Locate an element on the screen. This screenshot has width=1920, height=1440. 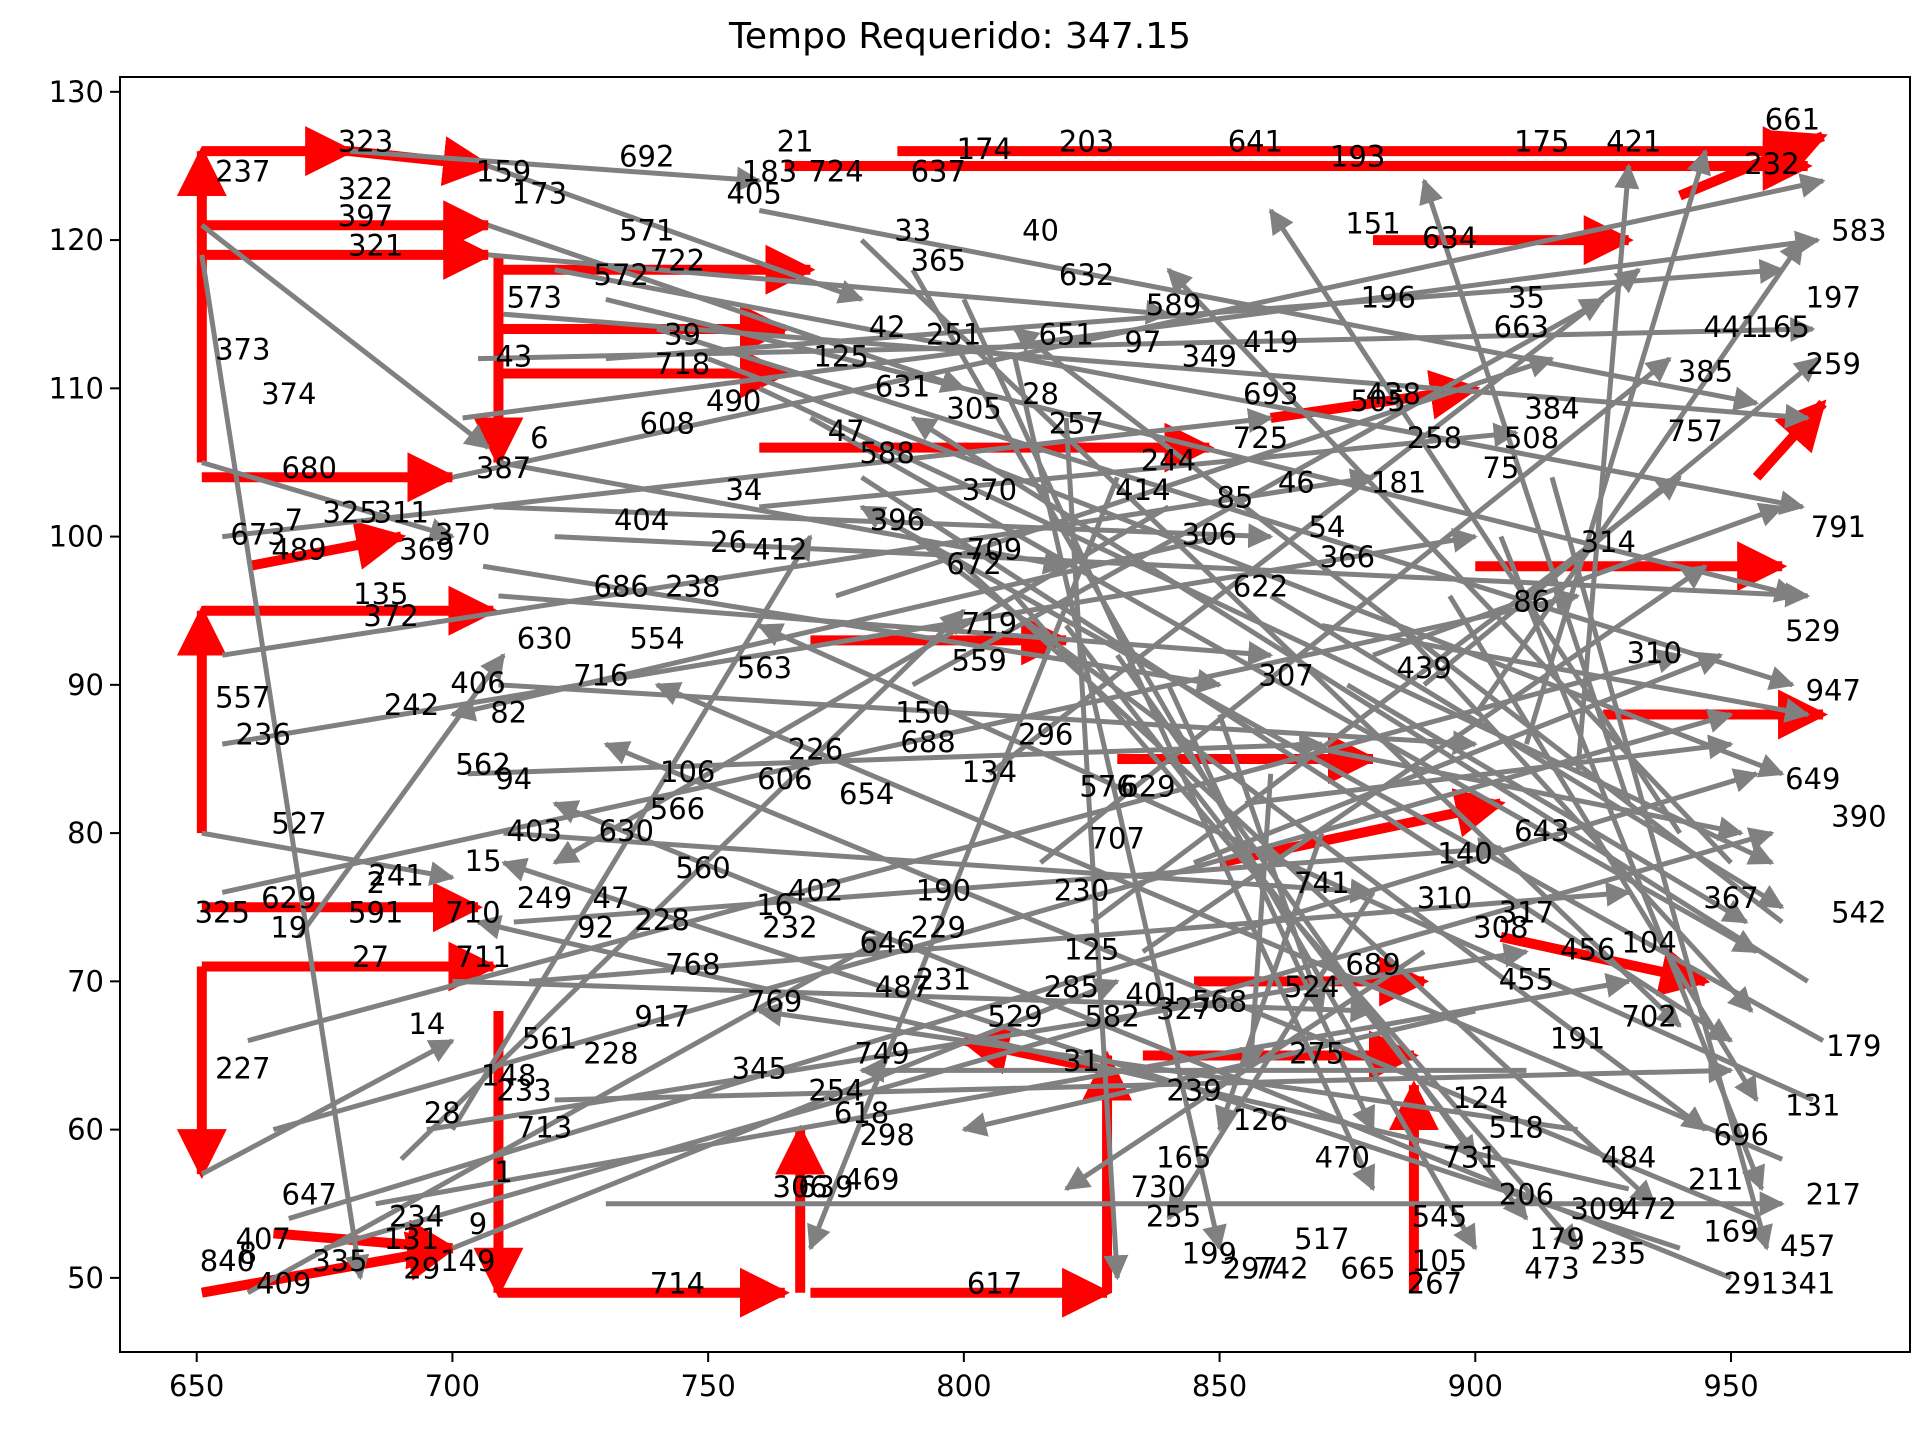
node-label: 239 is located at coordinates (1193, 1091).